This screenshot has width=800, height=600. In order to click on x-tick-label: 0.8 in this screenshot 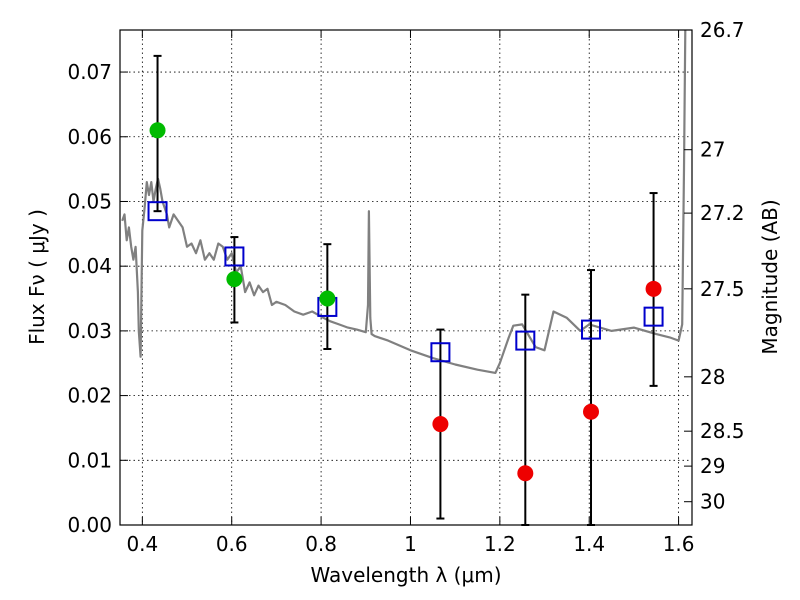, I will do `click(321, 544)`.